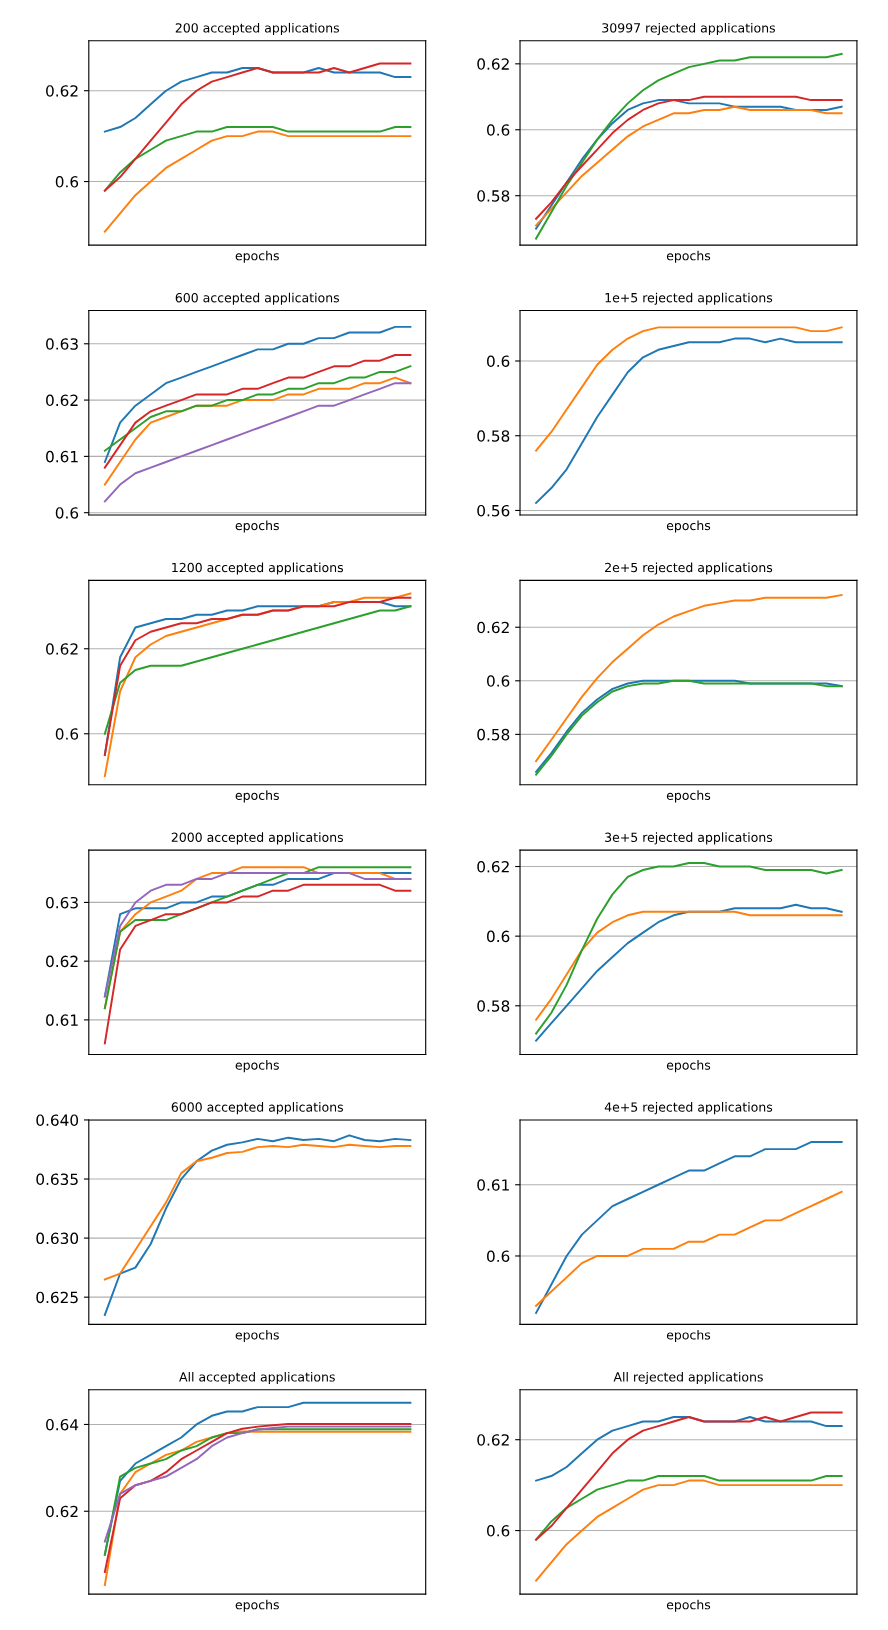 Image resolution: width=888 pixels, height=1630 pixels. Describe the element at coordinates (257, 29) in the screenshot. I see `chart-title: 200 accepted applications` at that location.